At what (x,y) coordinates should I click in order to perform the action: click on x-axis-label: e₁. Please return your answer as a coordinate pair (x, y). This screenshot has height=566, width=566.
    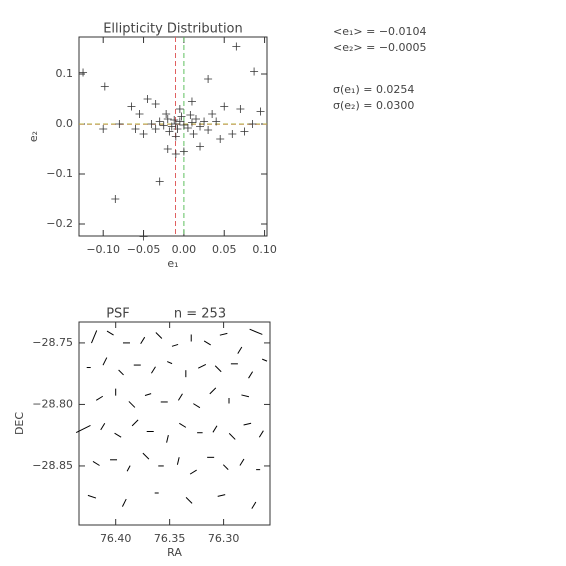
    Looking at the image, I should click on (172, 263).